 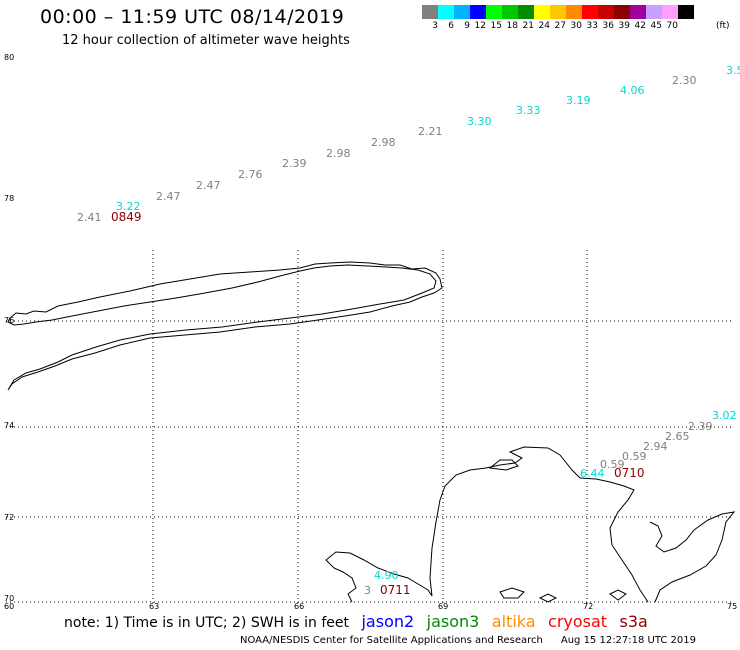 I want to click on pass-time-label: 0849, so click(x=126, y=217).